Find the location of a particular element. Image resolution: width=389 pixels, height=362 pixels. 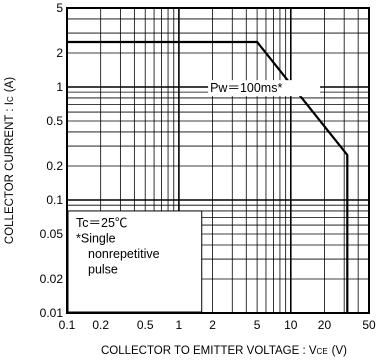

x-axis-label-main: COLLECTOR TO EMITTER VOLTAGE : V is located at coordinates (209, 351).